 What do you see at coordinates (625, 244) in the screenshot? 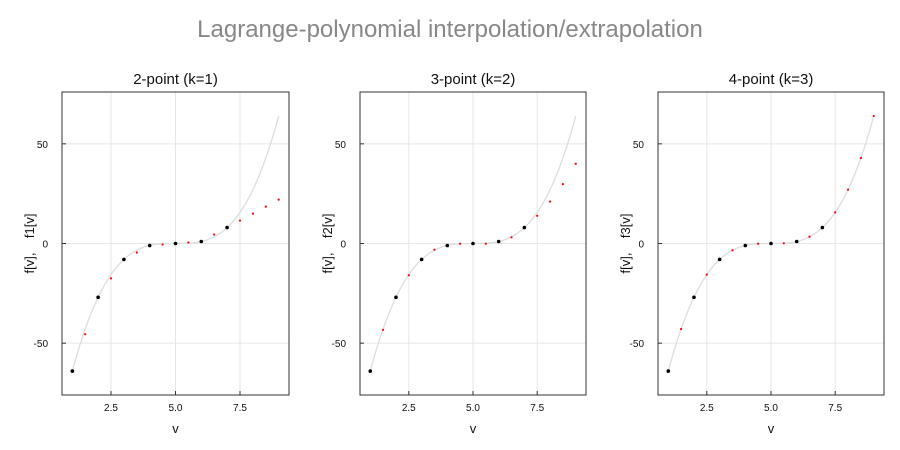
I see `y-axis-label: f[v], f3[v]` at bounding box center [625, 244].